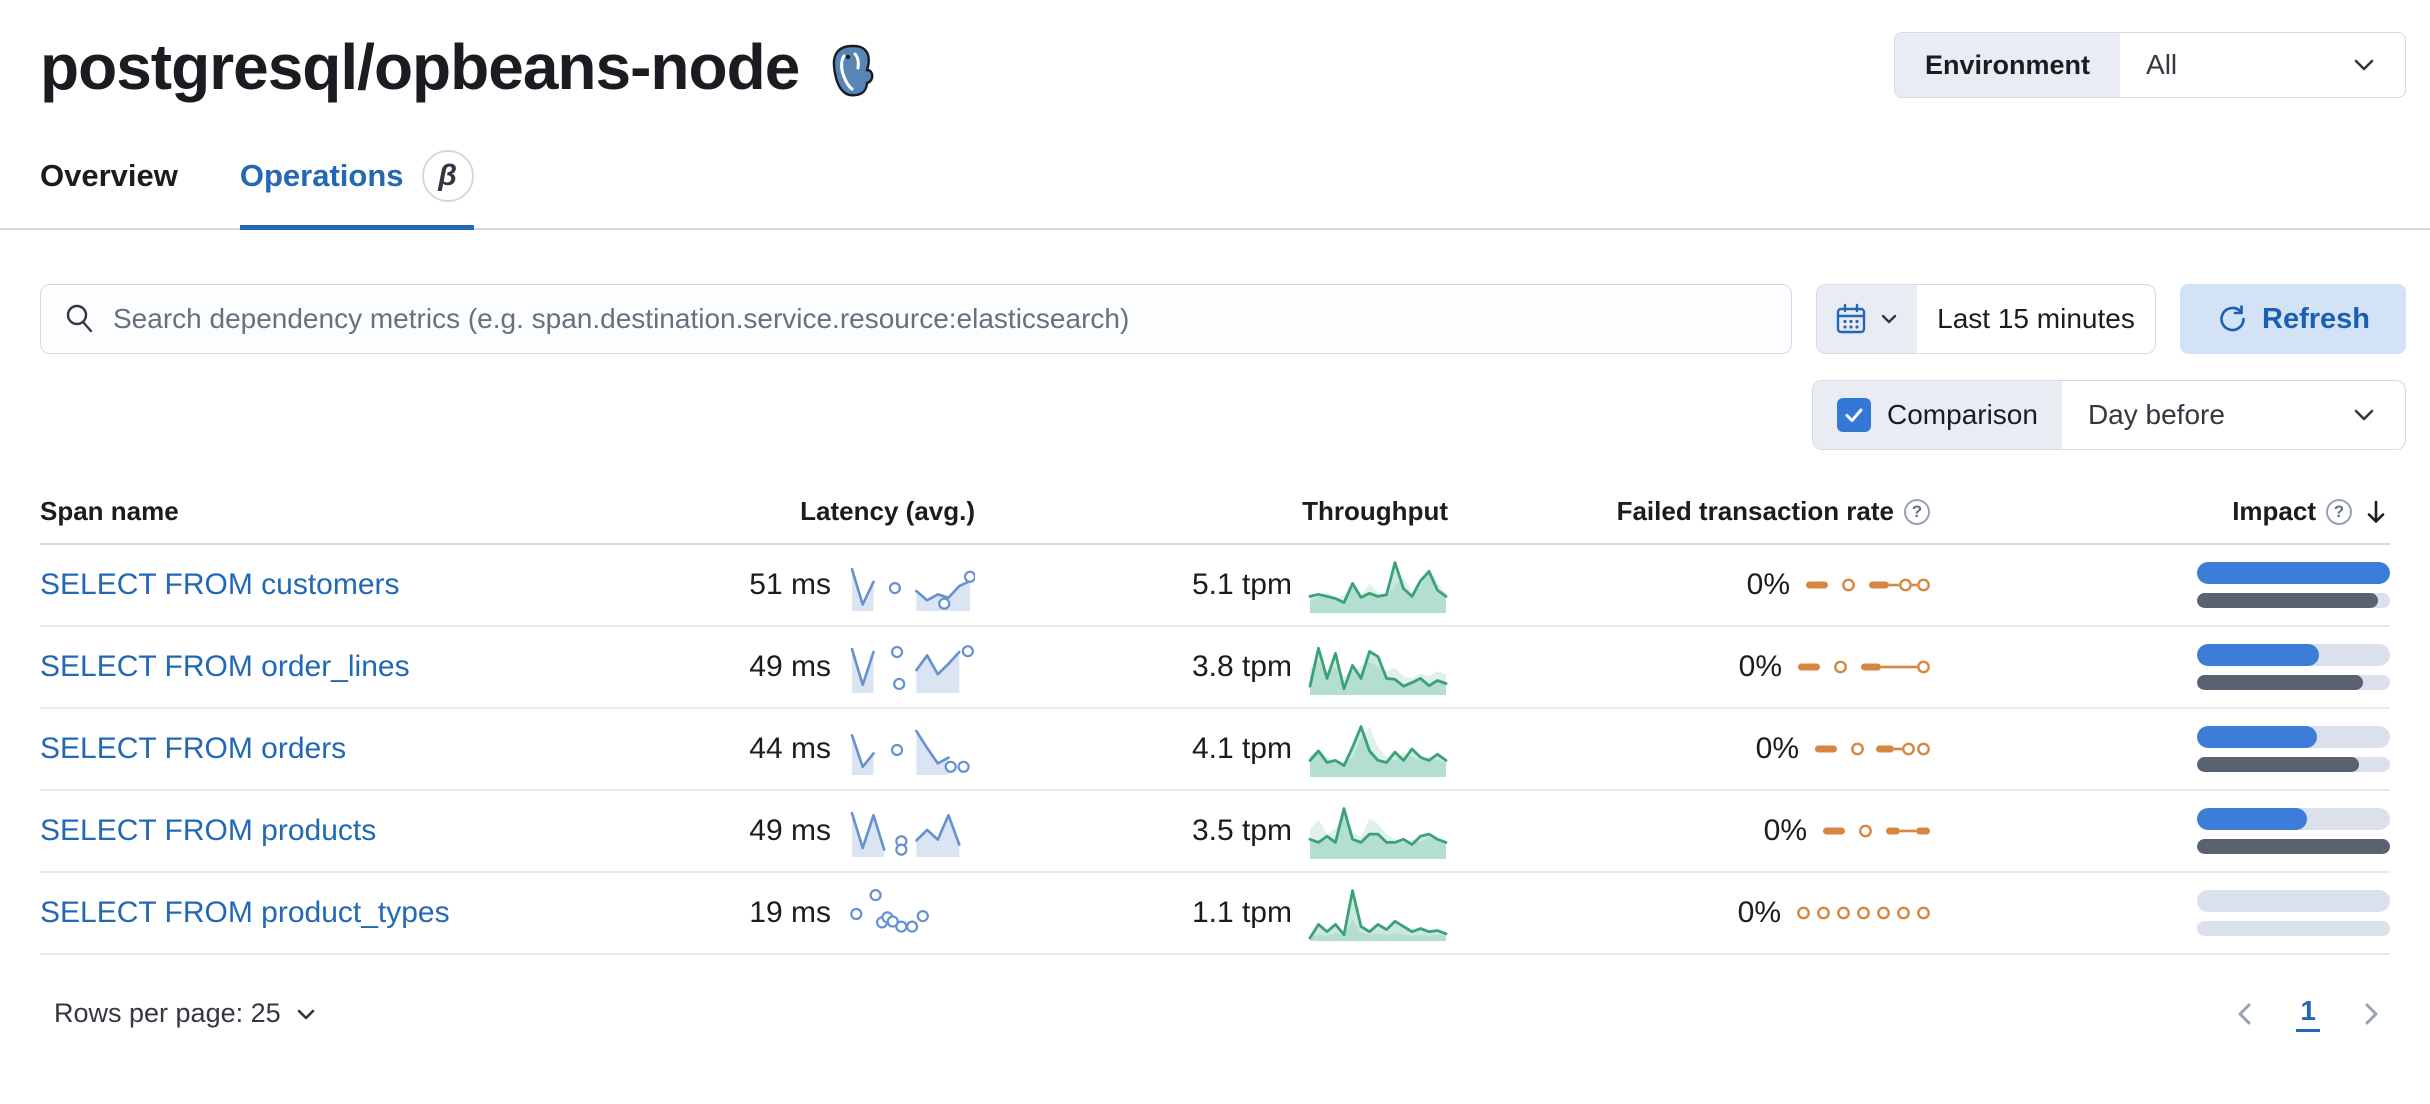 This screenshot has width=2430, height=1104. What do you see at coordinates (1215, 1028) in the screenshot?
I see `table-footer: Rows per page: 25 1` at bounding box center [1215, 1028].